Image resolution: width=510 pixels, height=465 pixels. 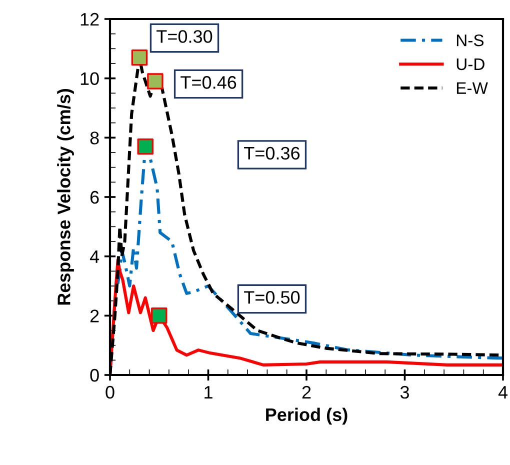 I want to click on y-tick-label: 12, so click(x=89, y=19).